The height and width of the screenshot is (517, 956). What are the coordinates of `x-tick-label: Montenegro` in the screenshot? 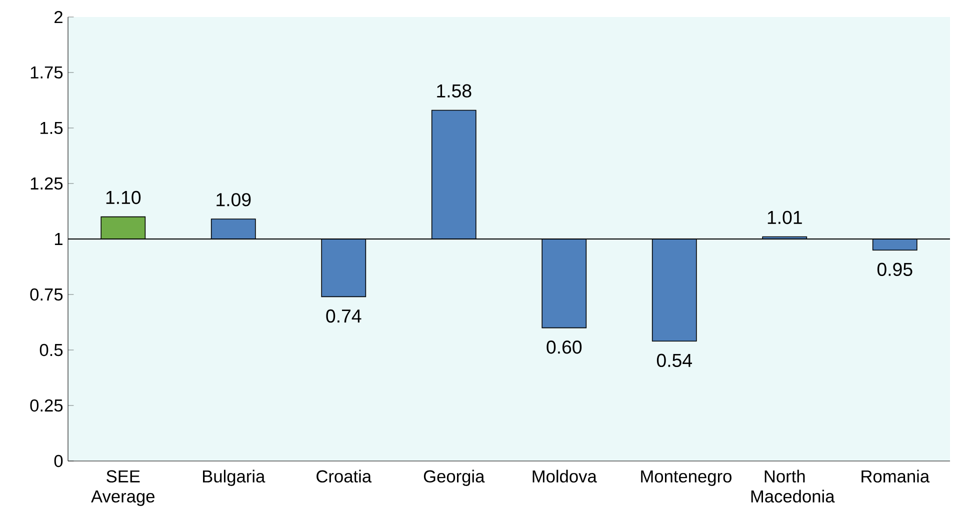 It's located at (686, 478).